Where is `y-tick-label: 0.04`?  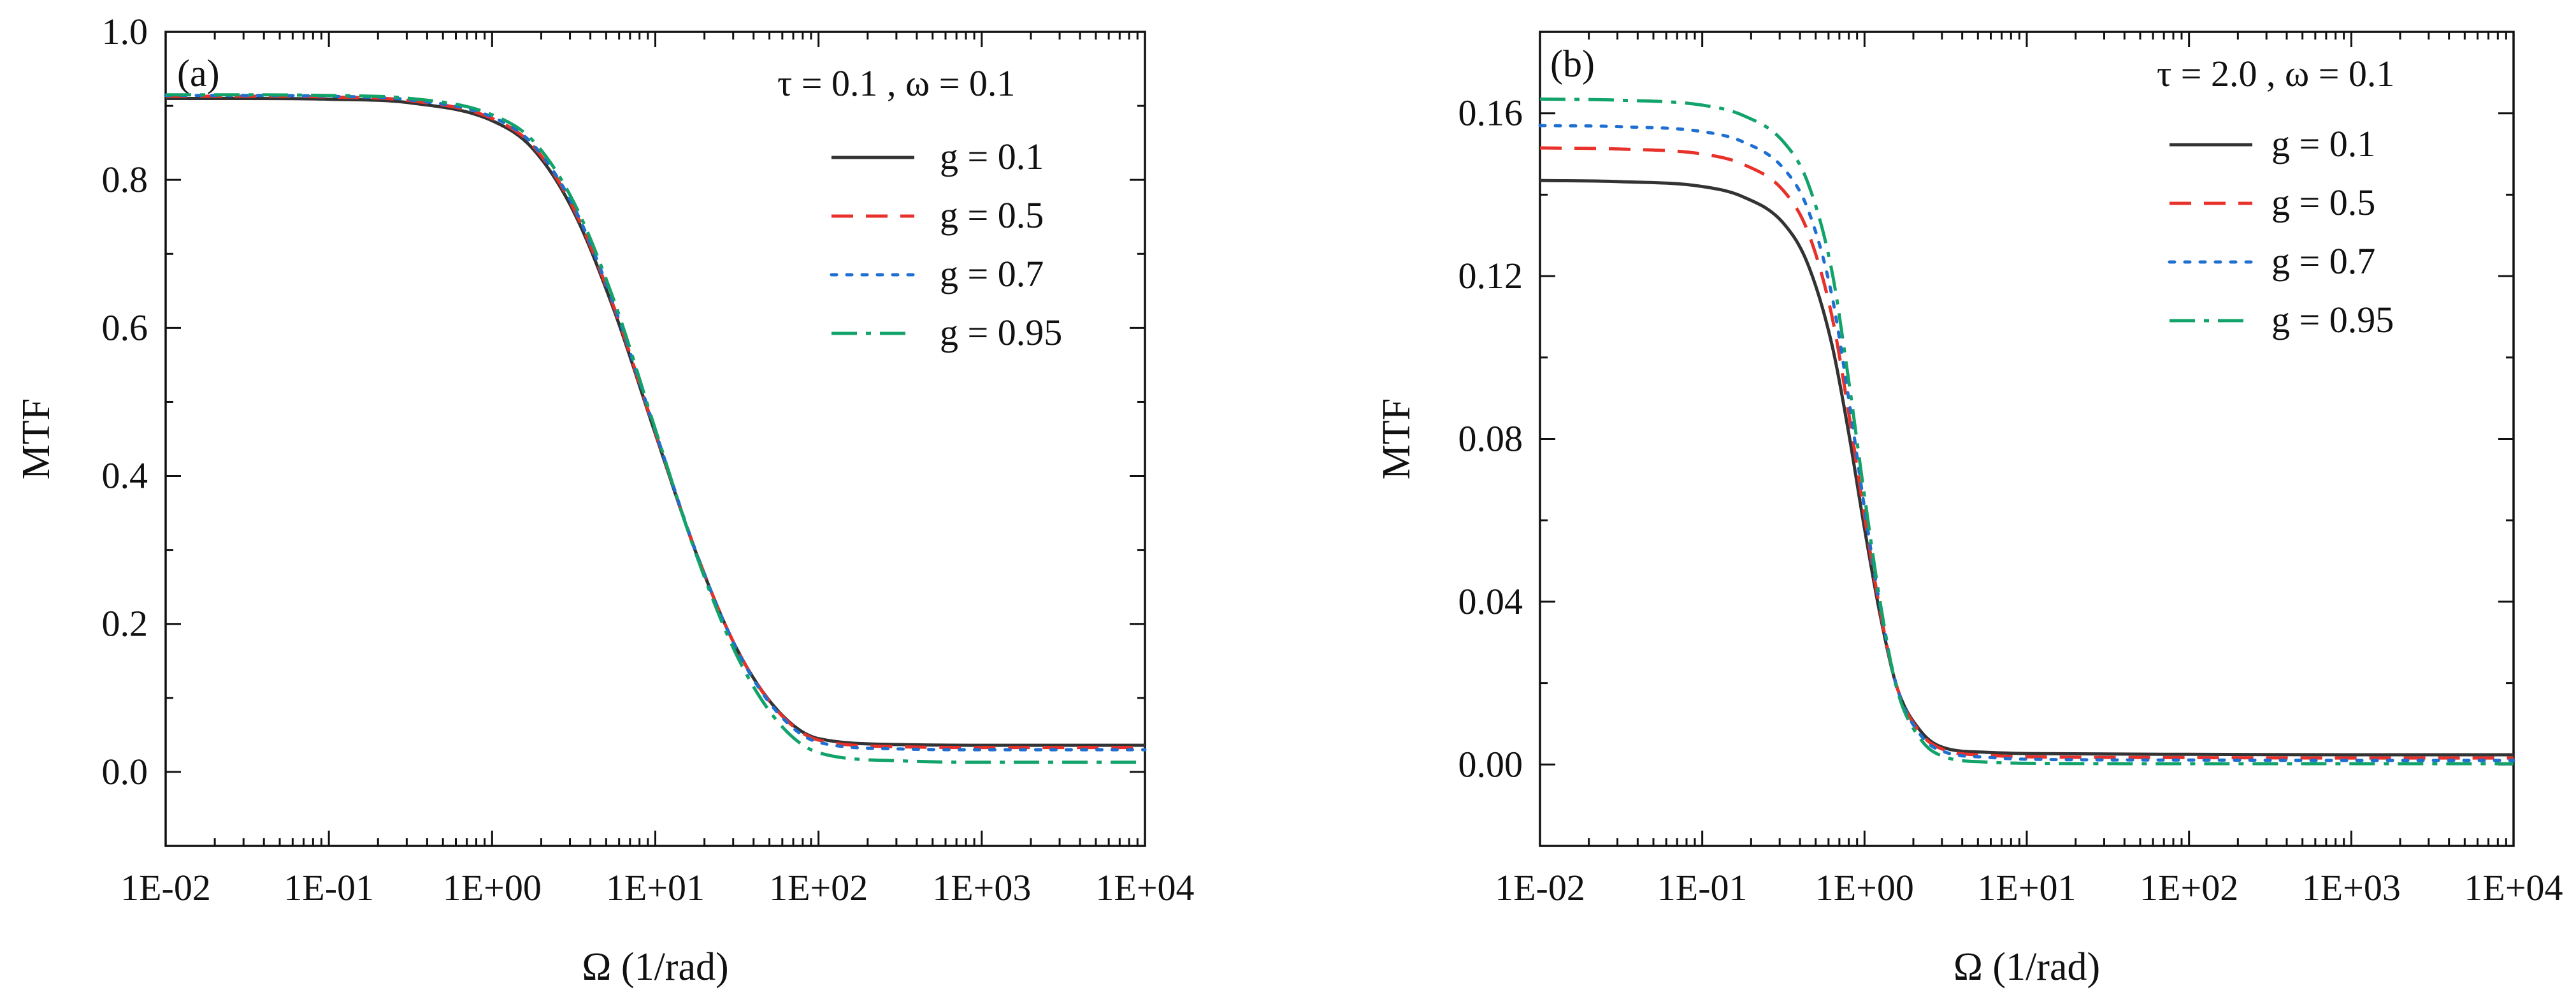
y-tick-label: 0.04 is located at coordinates (1491, 601).